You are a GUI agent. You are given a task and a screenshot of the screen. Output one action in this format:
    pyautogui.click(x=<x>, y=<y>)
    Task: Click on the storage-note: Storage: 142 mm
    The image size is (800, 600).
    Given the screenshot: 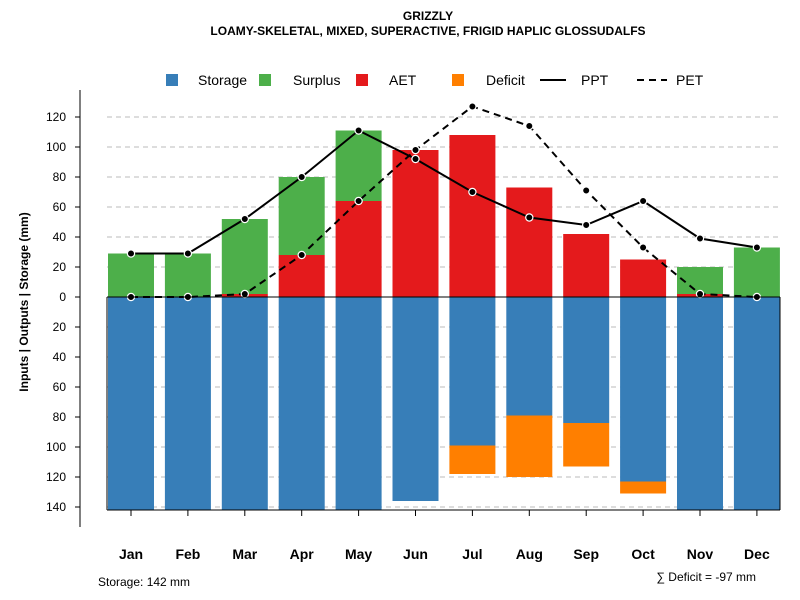 What is the action you would take?
    pyautogui.click(x=144, y=582)
    